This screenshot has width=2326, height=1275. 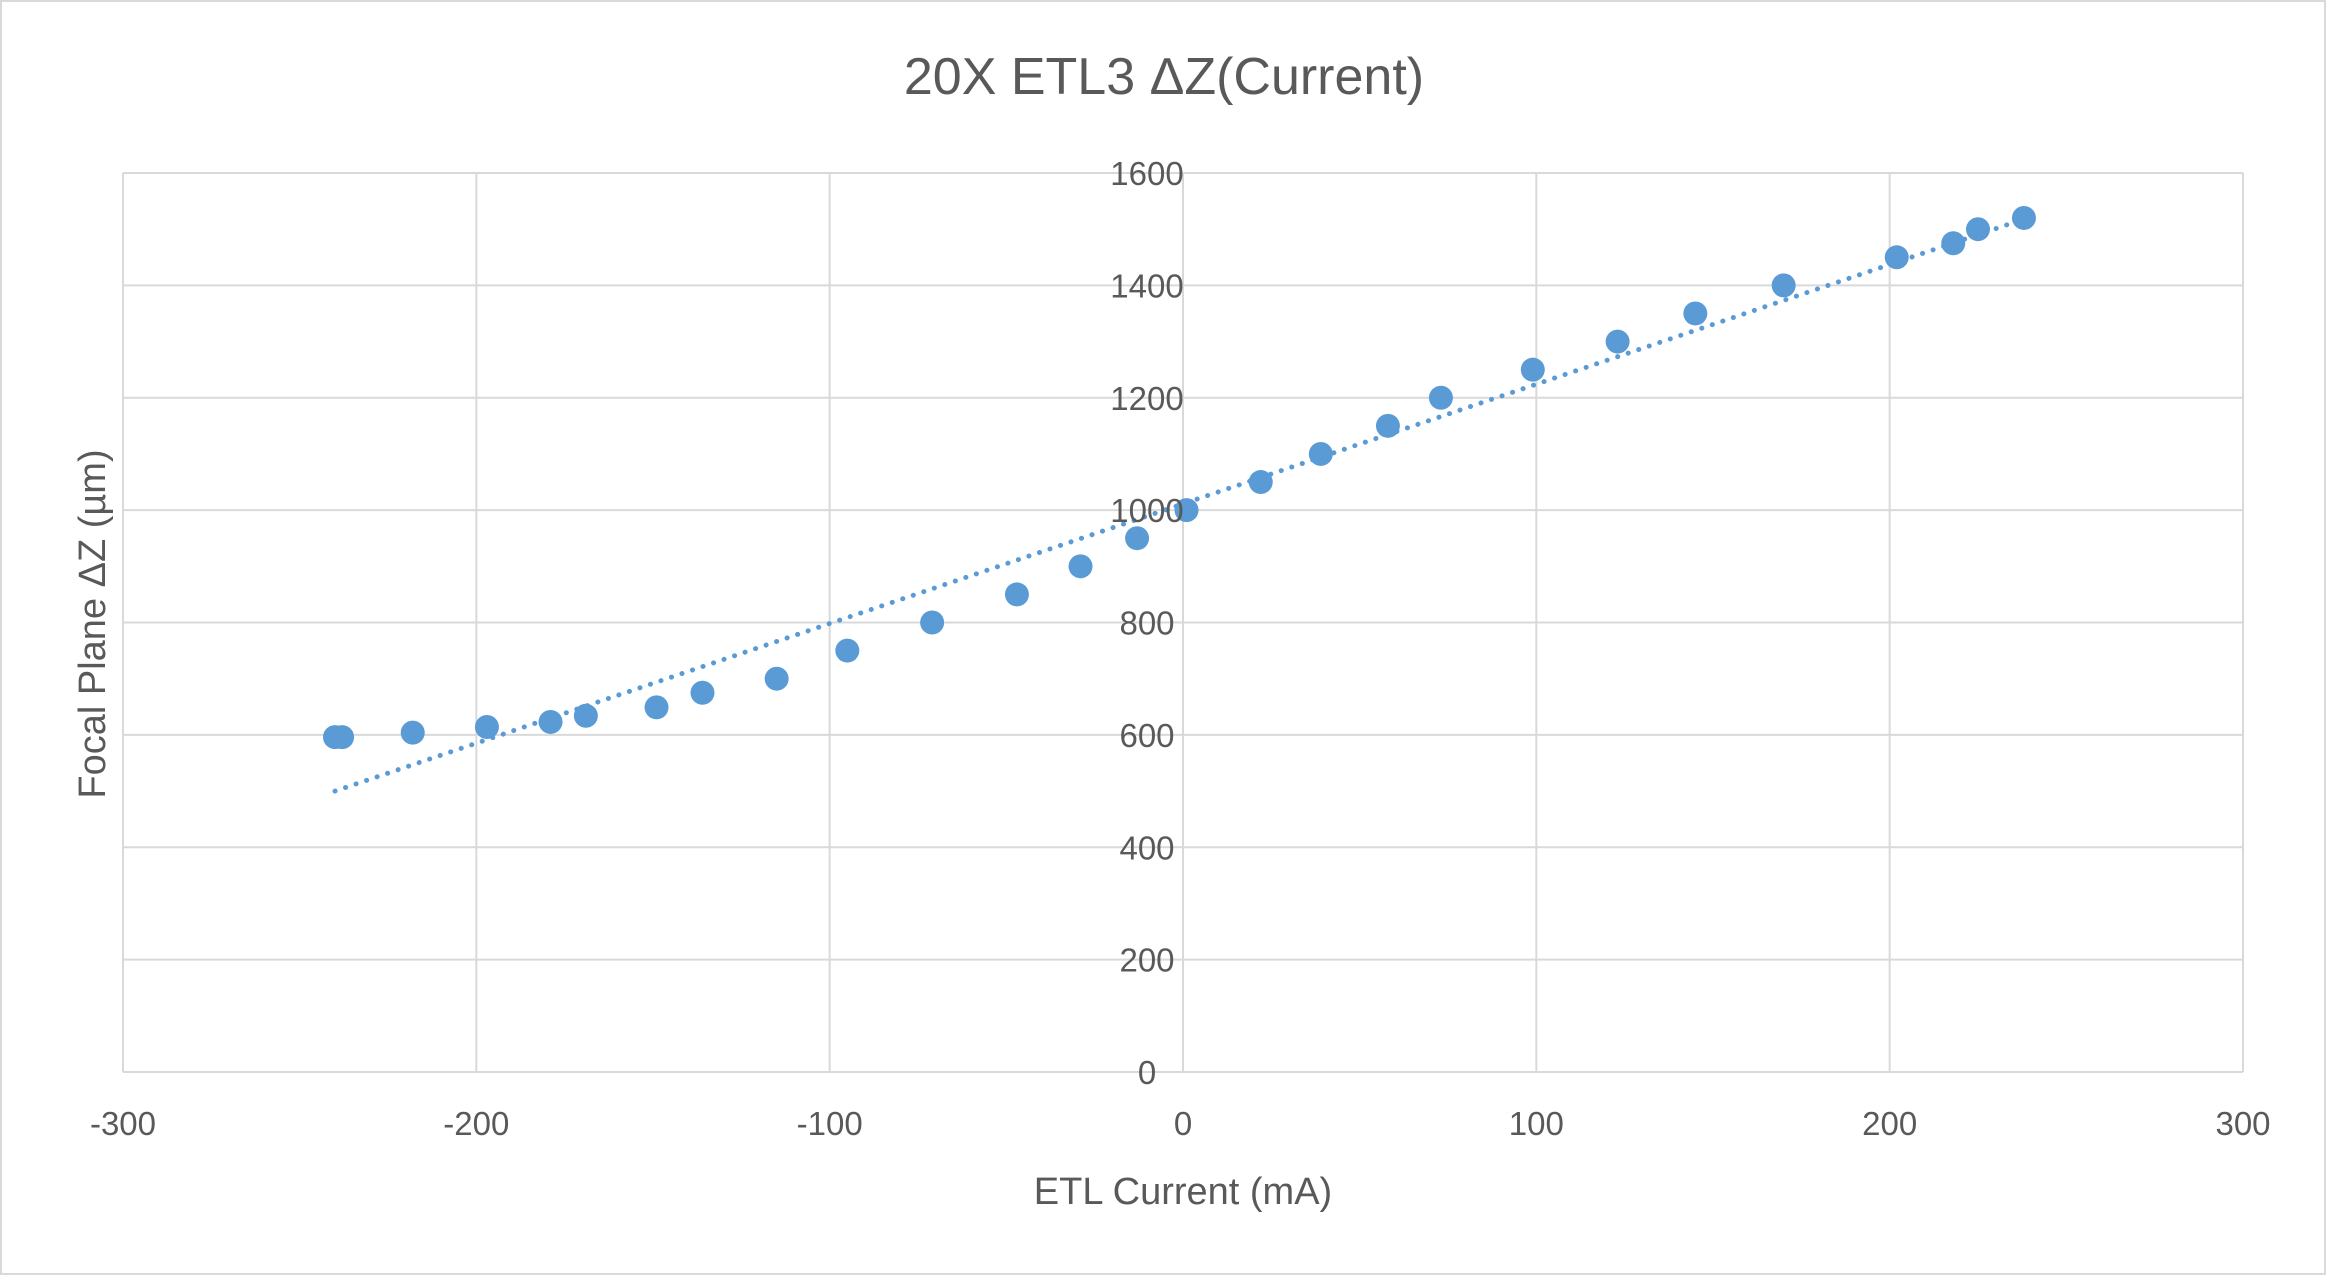 I want to click on y-tick-label: 1400, so click(x=1146, y=285).